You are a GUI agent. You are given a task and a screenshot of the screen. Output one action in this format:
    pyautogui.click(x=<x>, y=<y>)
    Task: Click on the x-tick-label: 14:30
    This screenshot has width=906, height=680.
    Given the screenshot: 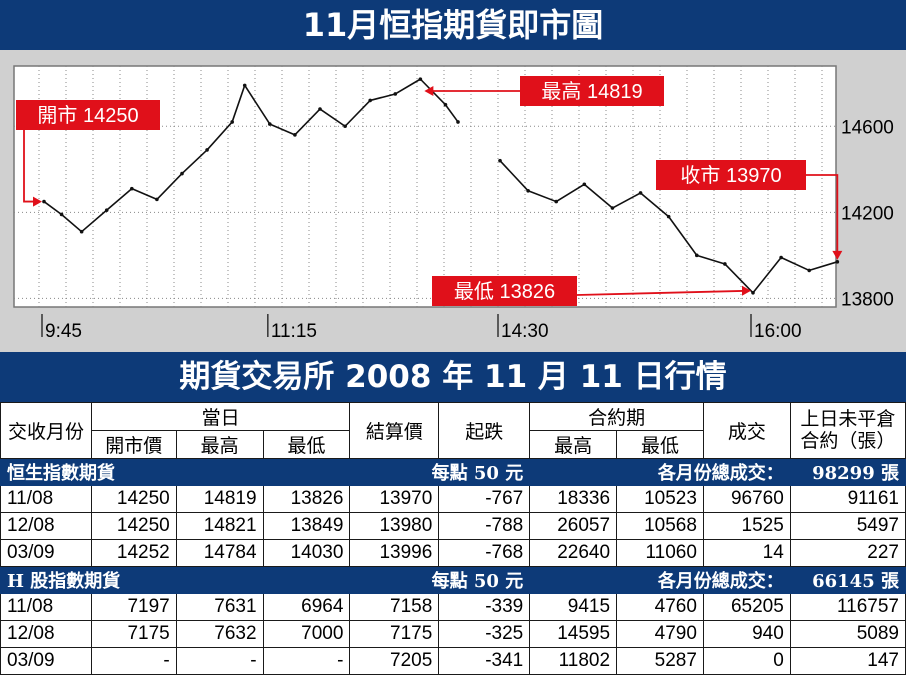 What is the action you would take?
    pyautogui.click(x=525, y=331)
    